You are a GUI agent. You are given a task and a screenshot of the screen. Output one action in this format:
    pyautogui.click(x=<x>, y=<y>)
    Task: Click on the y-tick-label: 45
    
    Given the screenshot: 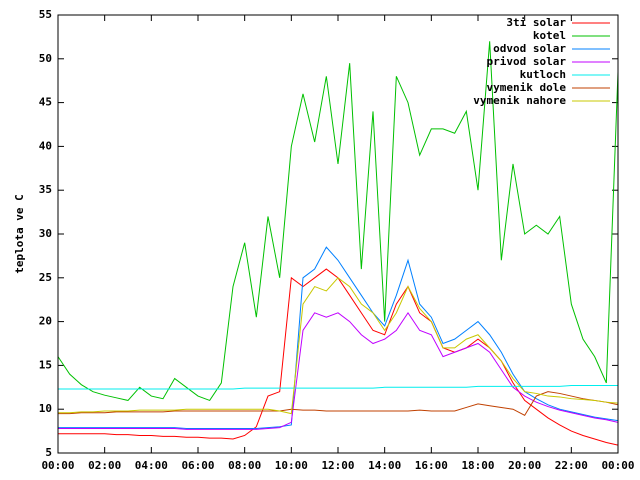 What is the action you would take?
    pyautogui.click(x=45, y=102)
    